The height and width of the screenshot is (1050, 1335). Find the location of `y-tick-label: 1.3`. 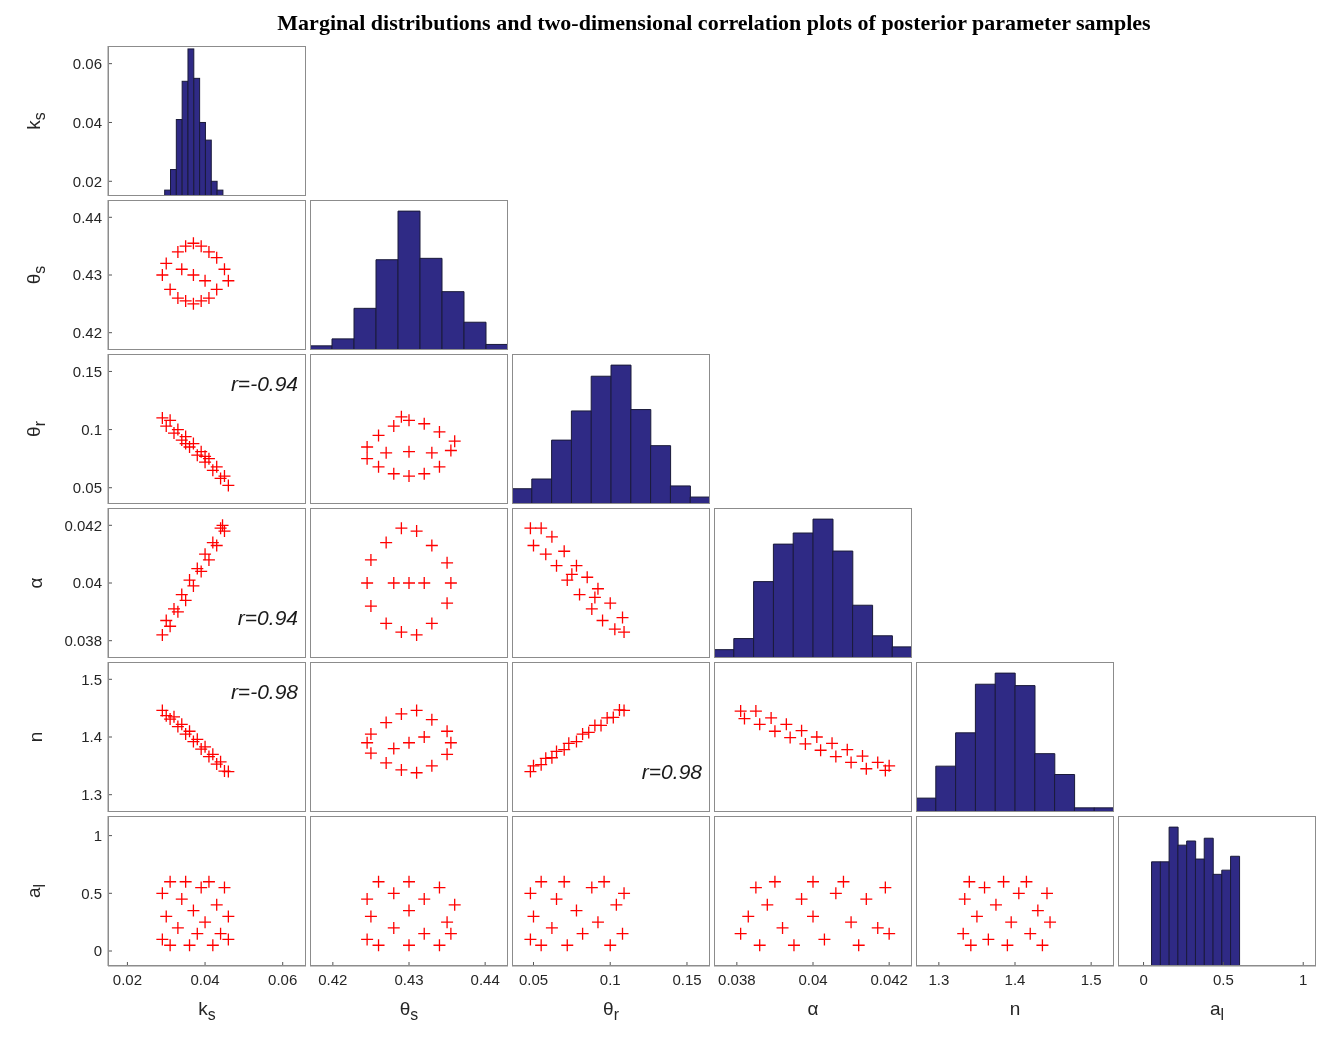

y-tick-label: 1.3 is located at coordinates (91, 795).